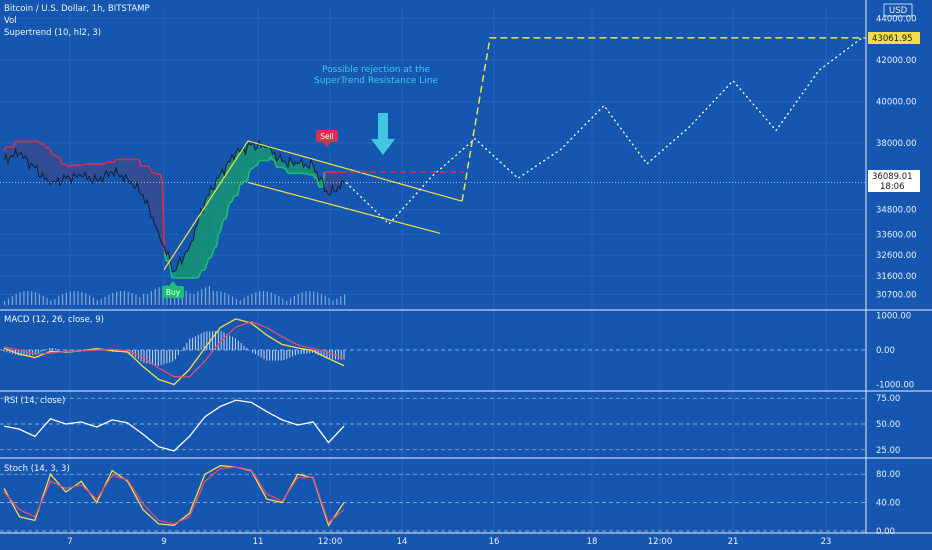 This screenshot has height=550, width=932. Describe the element at coordinates (592, 542) in the screenshot. I see `time-tick-label: 18` at that location.